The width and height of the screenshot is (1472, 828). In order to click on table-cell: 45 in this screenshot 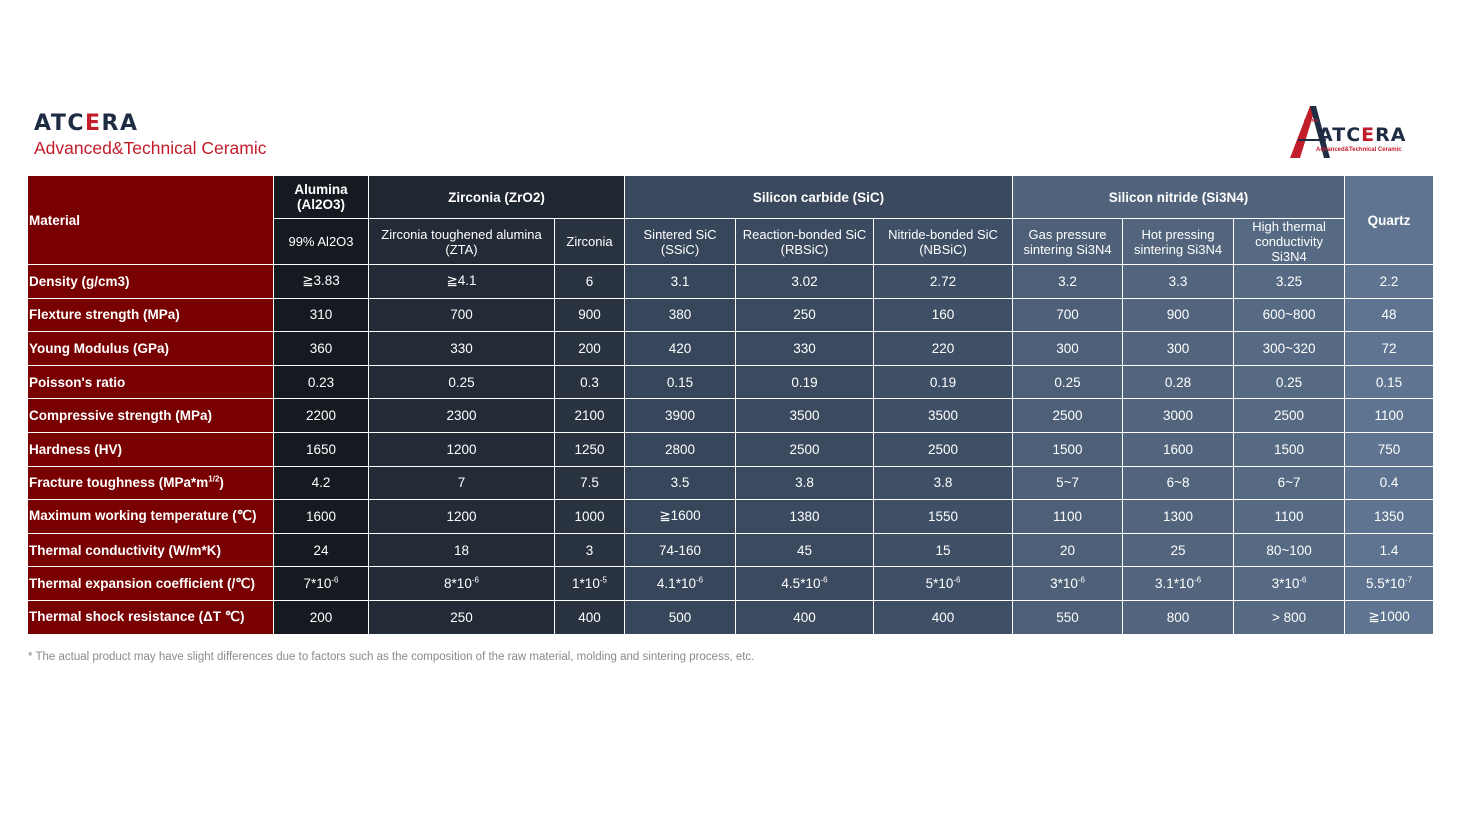, I will do `click(805, 550)`.